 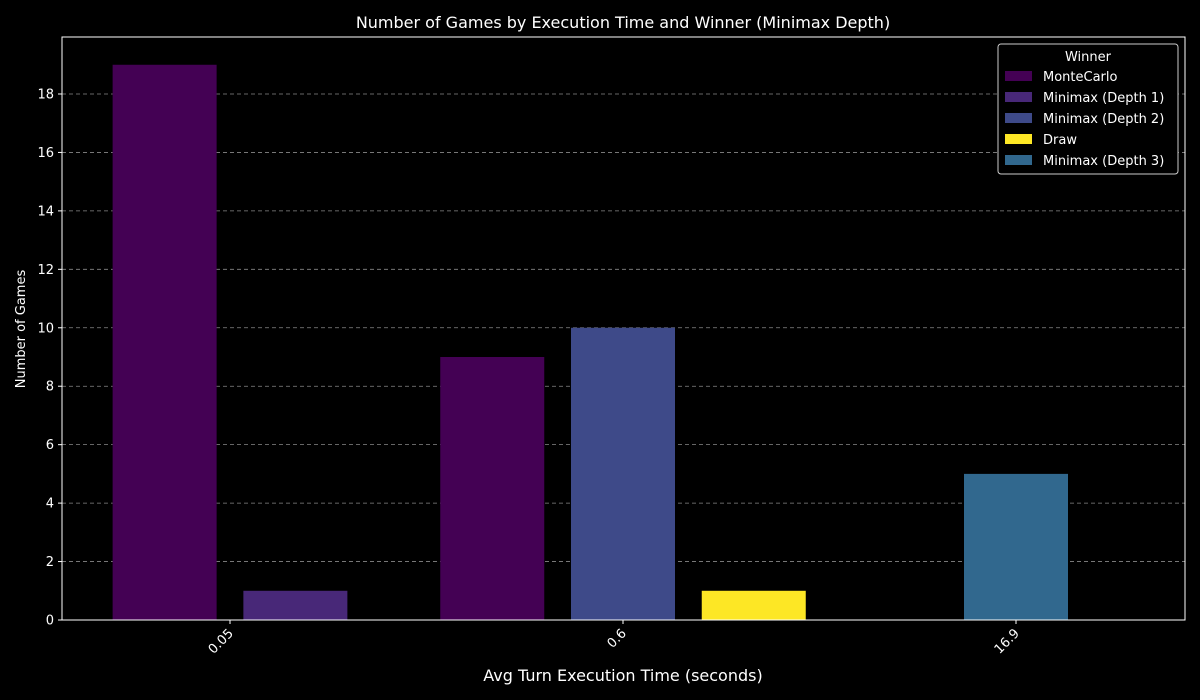 What do you see at coordinates (1103, 161) in the screenshot?
I see `legend-entry-label: Minimax (Depth 3)` at bounding box center [1103, 161].